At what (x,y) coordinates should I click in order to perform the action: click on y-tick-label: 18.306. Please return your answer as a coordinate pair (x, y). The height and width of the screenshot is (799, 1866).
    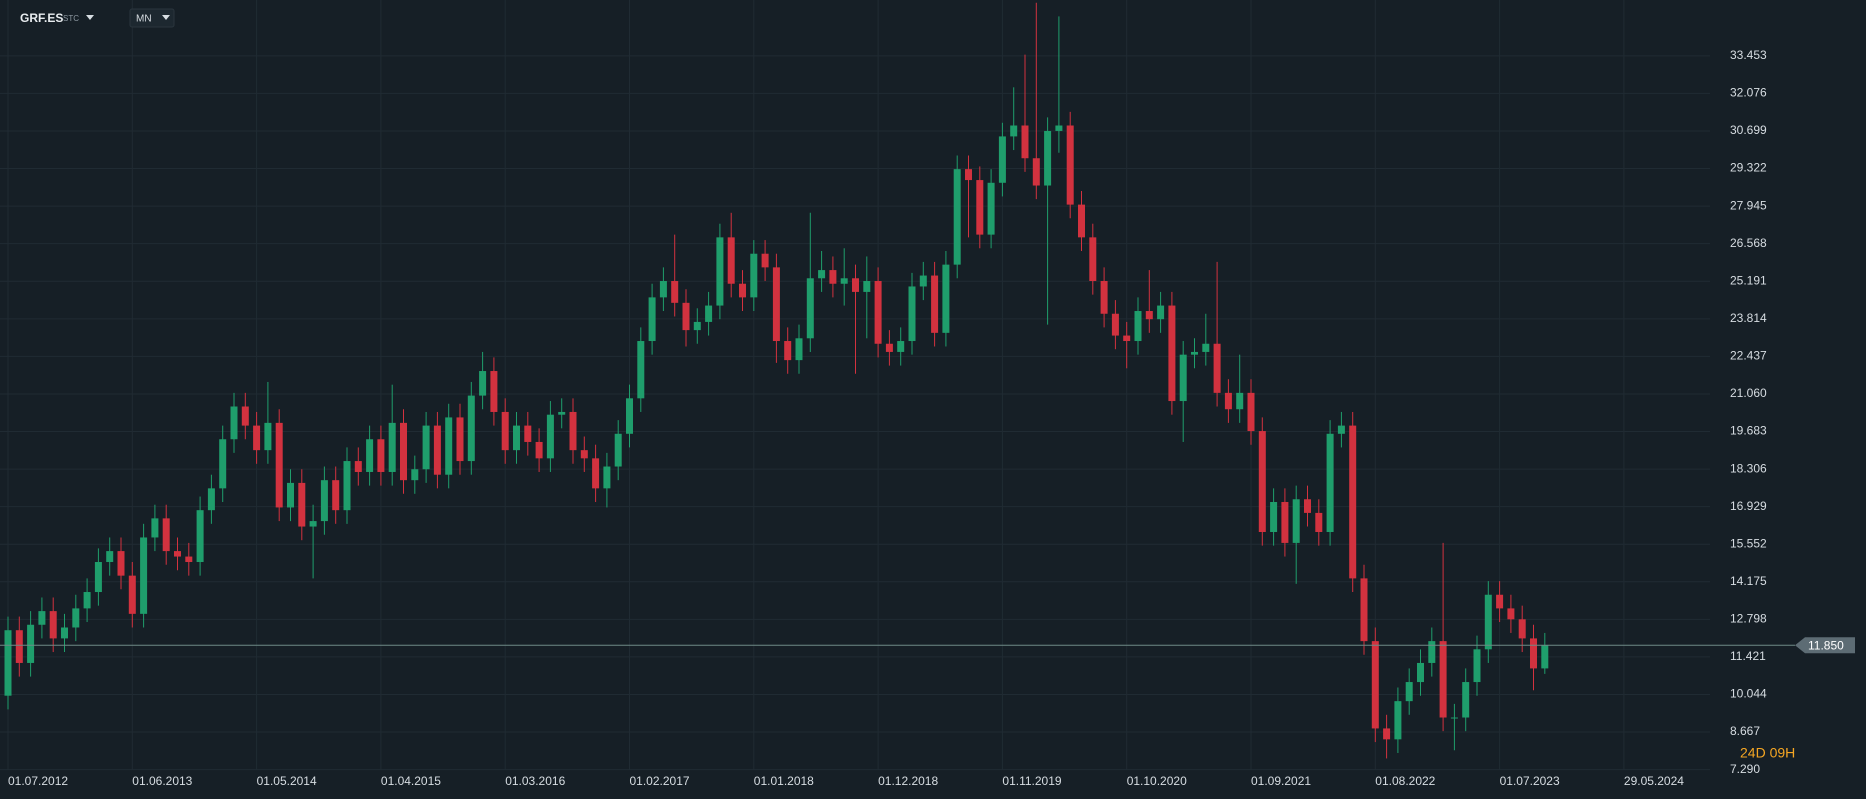
    Looking at the image, I should click on (1748, 468).